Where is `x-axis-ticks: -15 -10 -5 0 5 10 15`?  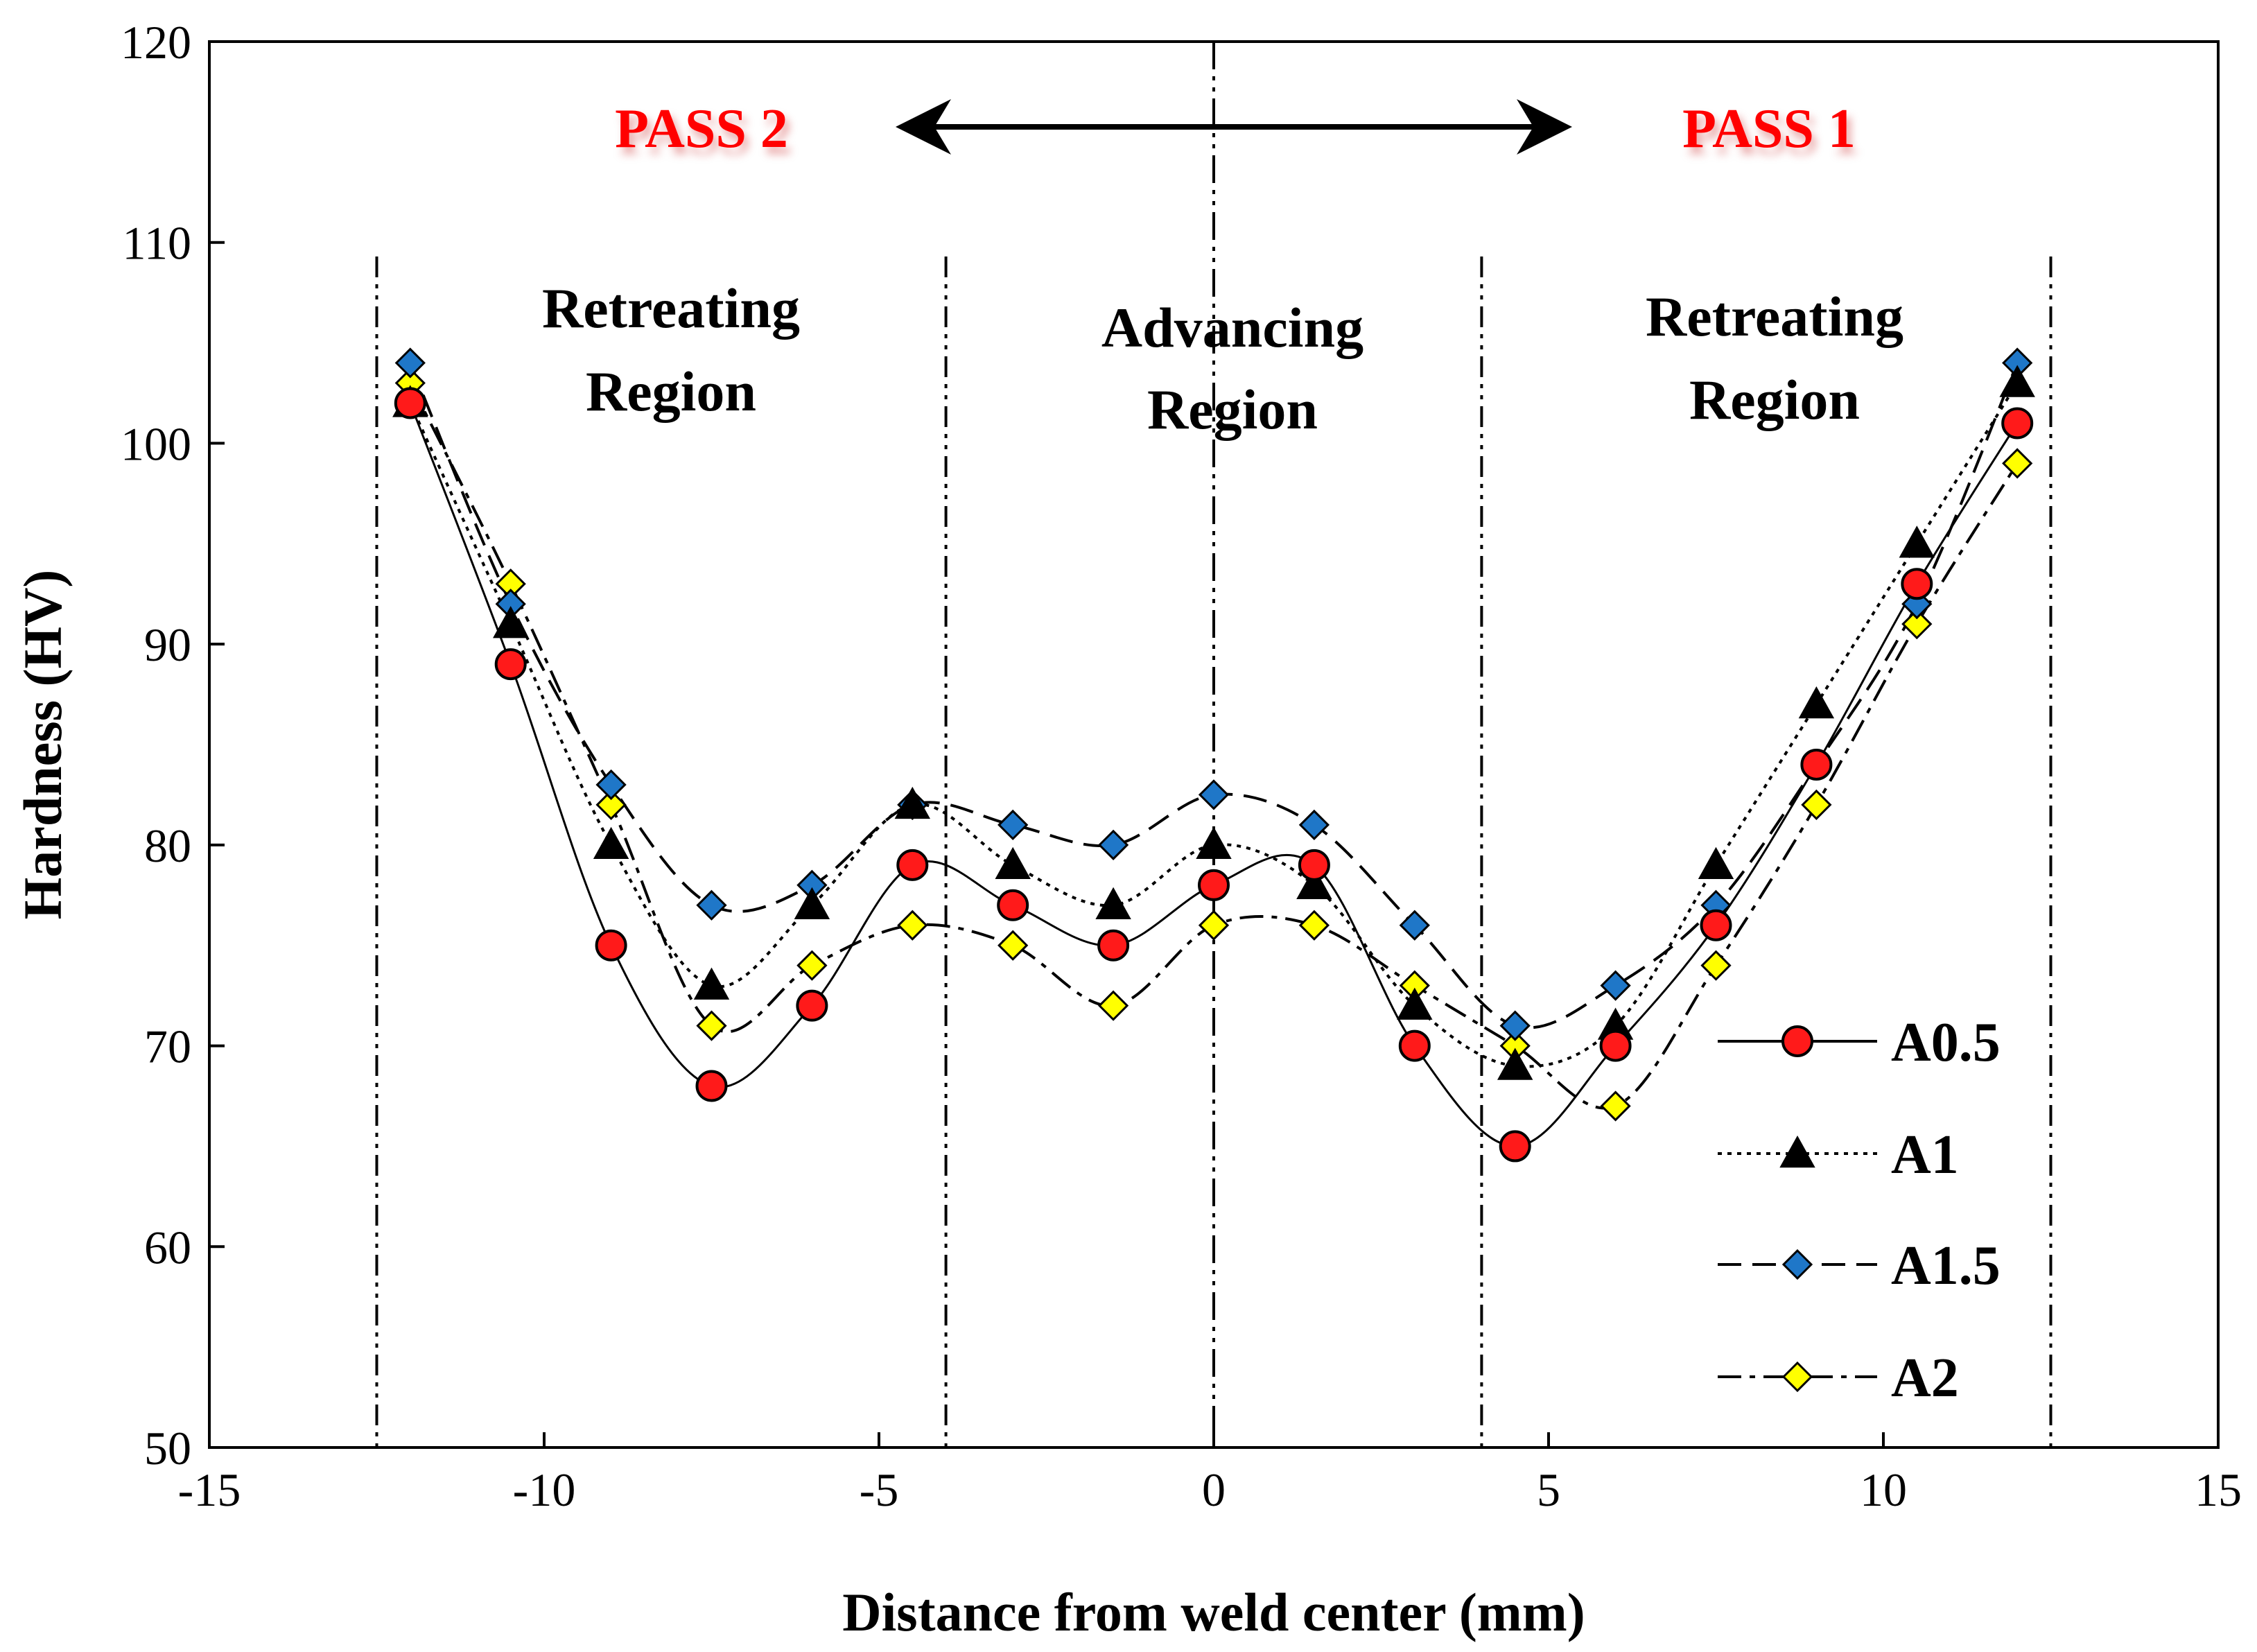
x-axis-ticks: -15 -10 -5 0 5 10 15 is located at coordinates (1210, 1474).